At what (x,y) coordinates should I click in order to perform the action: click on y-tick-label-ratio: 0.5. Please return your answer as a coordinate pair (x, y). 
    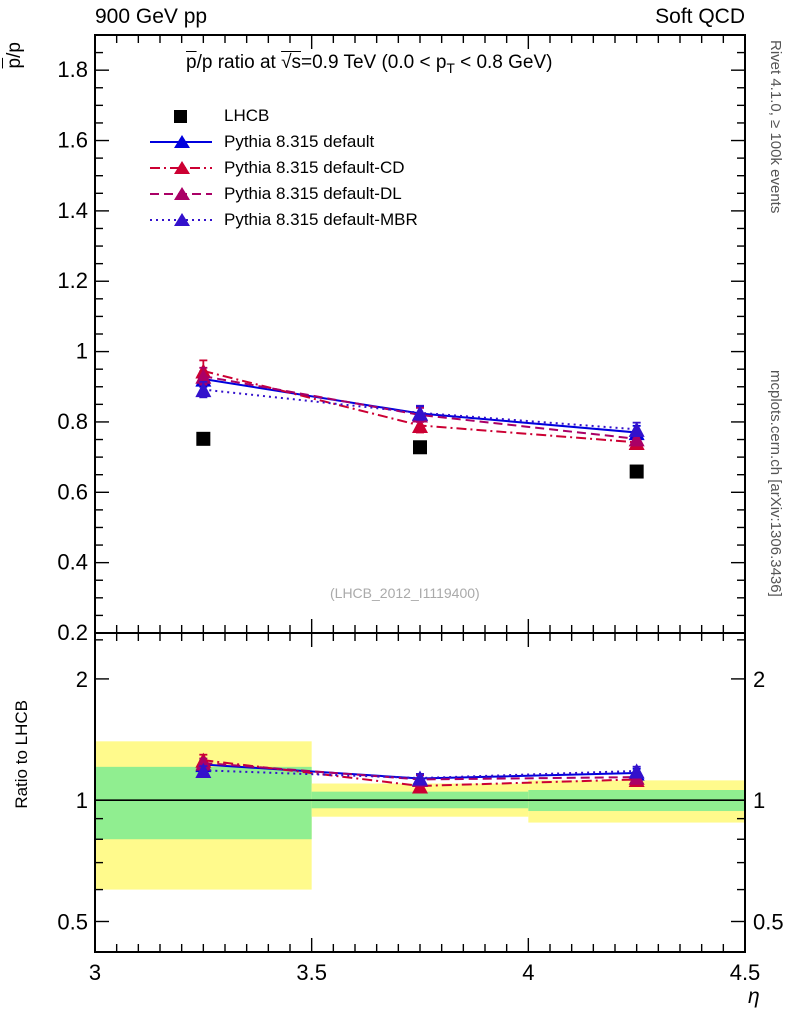
    Looking at the image, I should click on (72, 921).